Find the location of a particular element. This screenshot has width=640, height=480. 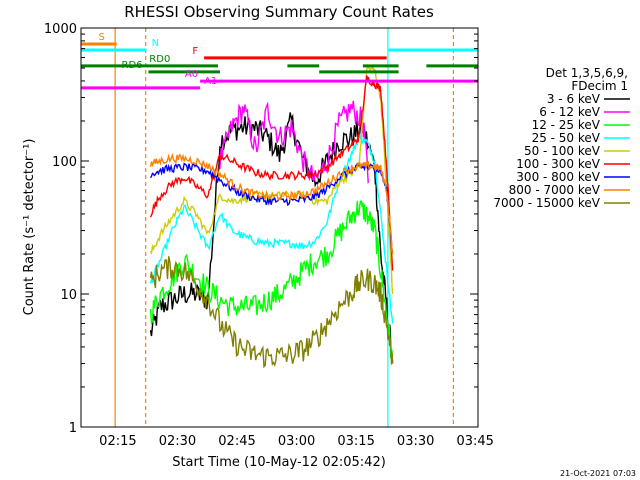

flag-label-rd0: RD0 is located at coordinates (159, 59).